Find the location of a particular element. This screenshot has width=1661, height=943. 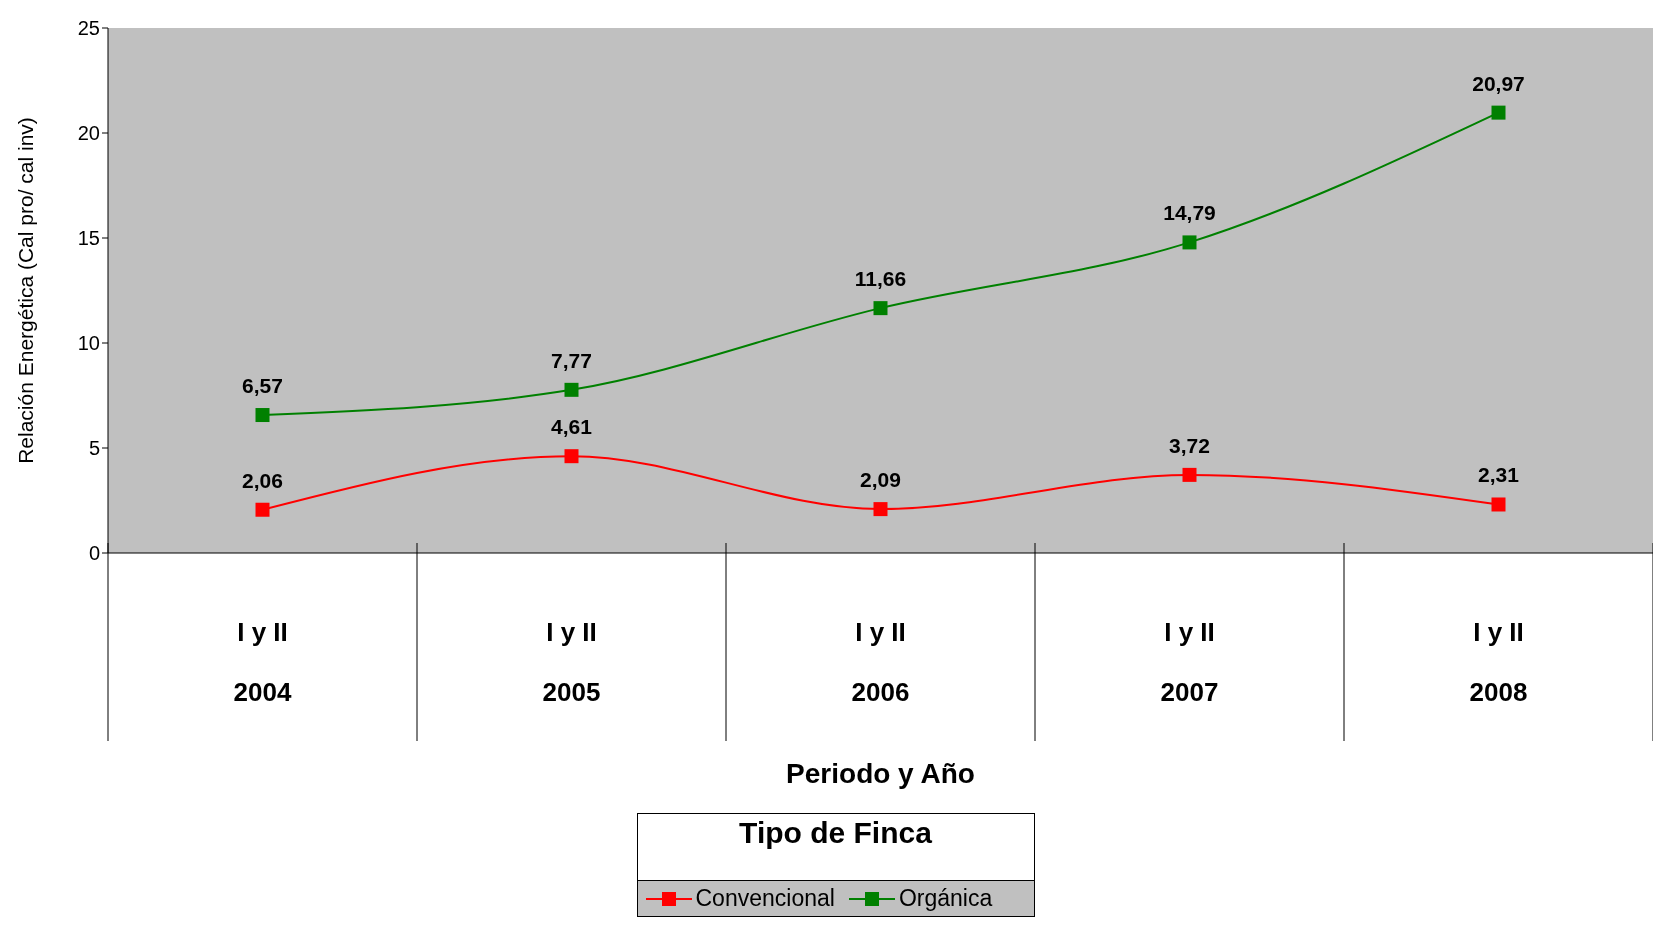

data-label: 2,09 is located at coordinates (880, 480).